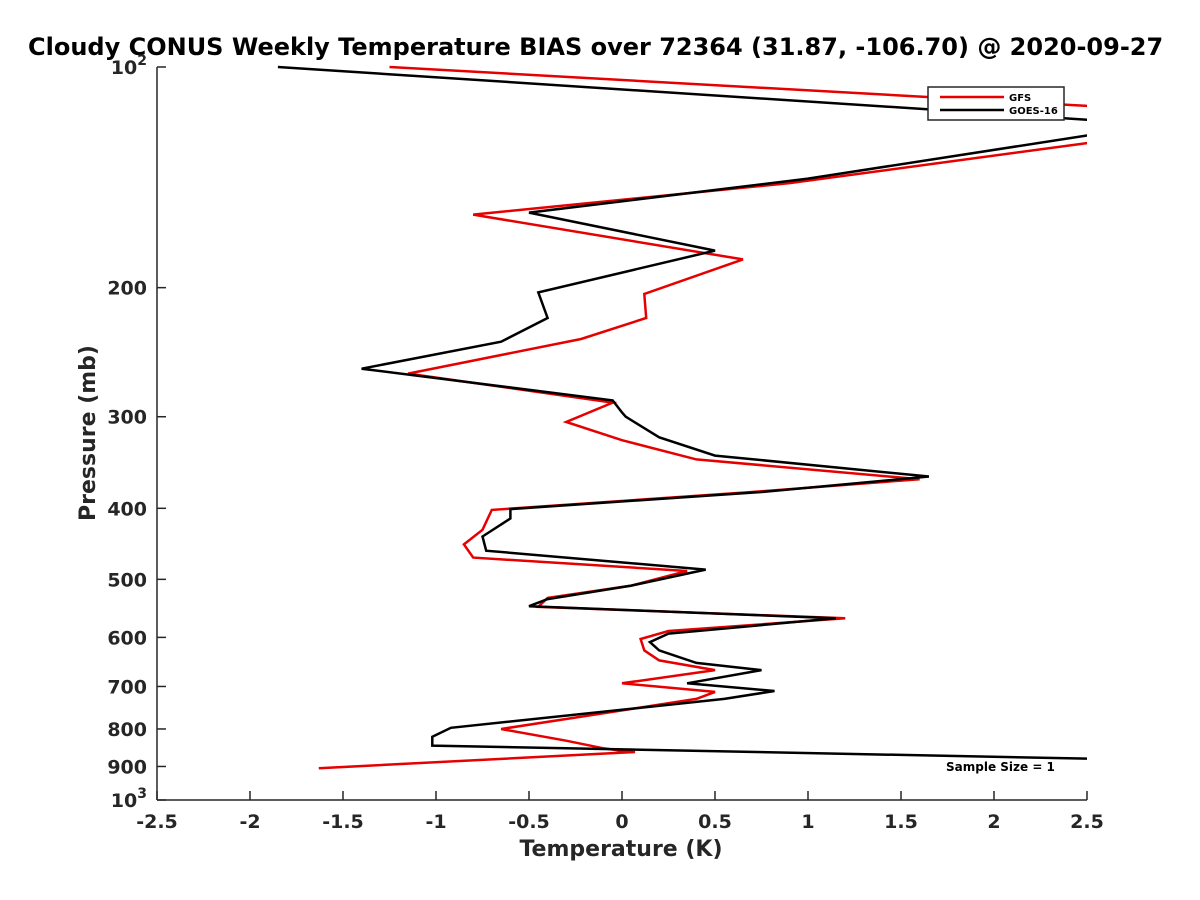 The height and width of the screenshot is (900, 1200). Describe the element at coordinates (343, 822) in the screenshot. I see `x-tick-label: -1.5` at that location.